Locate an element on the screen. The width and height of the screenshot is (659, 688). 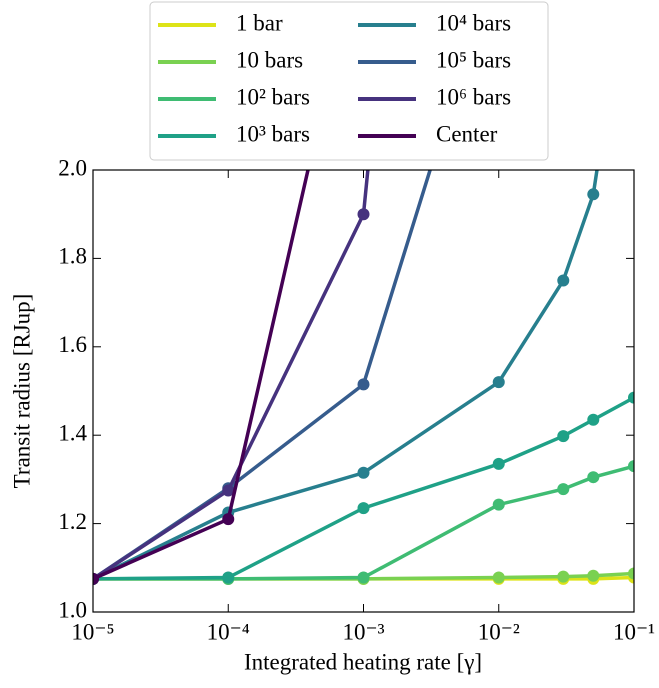
x-tick-label: 10⁻¹ is located at coordinates (634, 631).